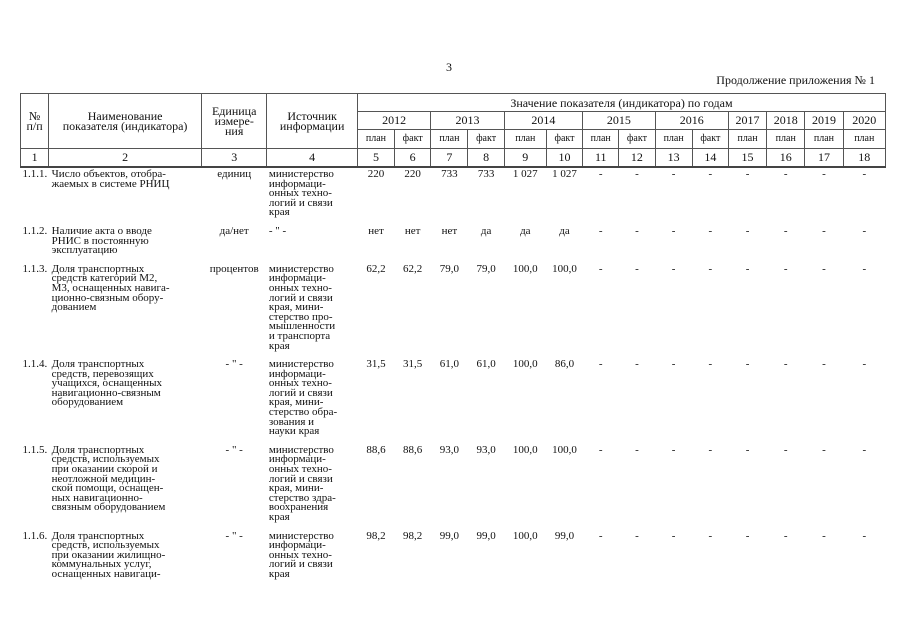  I want to click on year-header: 2012, so click(394, 120).